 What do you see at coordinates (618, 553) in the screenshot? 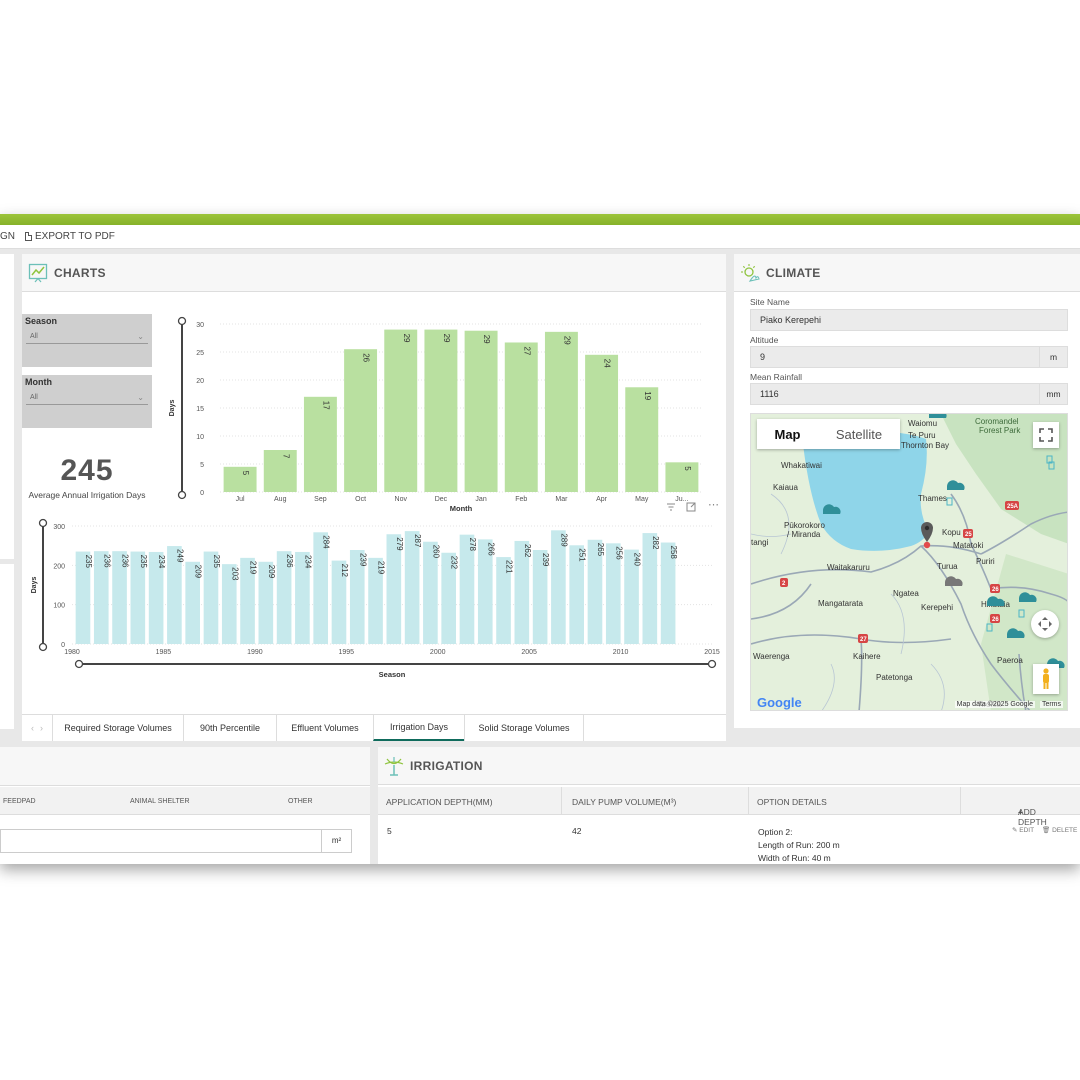
I see `data-label: 256` at bounding box center [618, 553].